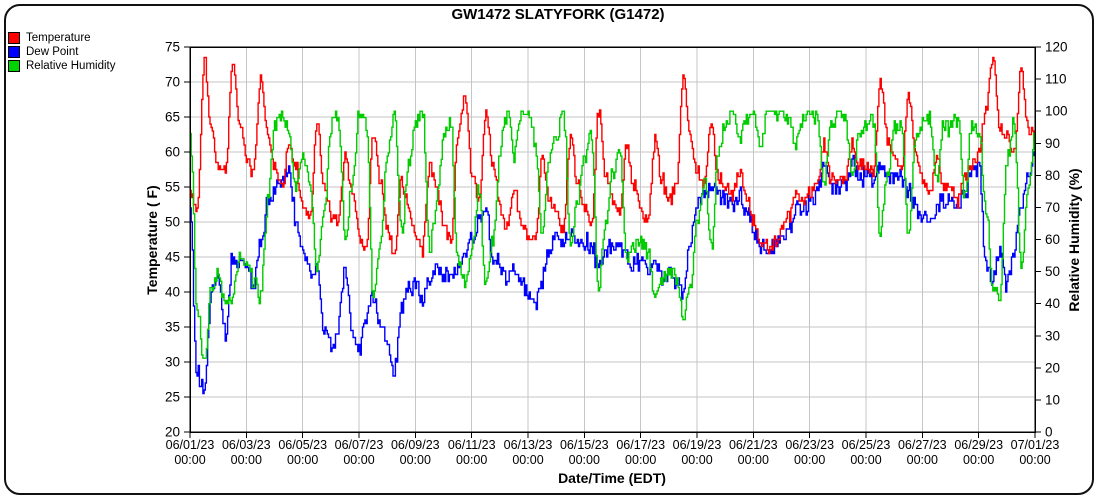  Describe the element at coordinates (415, 445) in the screenshot. I see `svg-text: 06/09/23` at that location.